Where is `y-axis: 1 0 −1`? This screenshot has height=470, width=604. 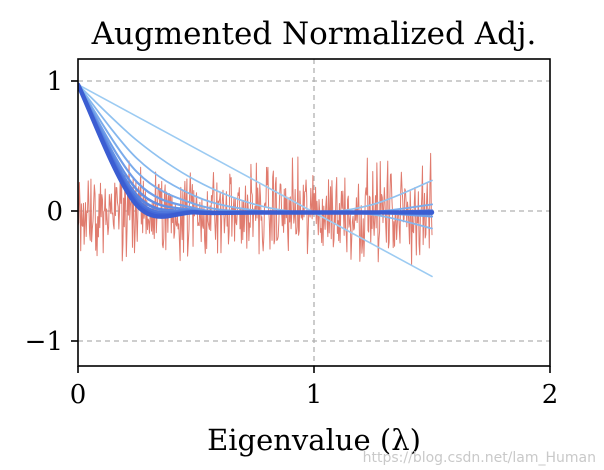
y-axis: 1 0 −1 is located at coordinates (51, 212).